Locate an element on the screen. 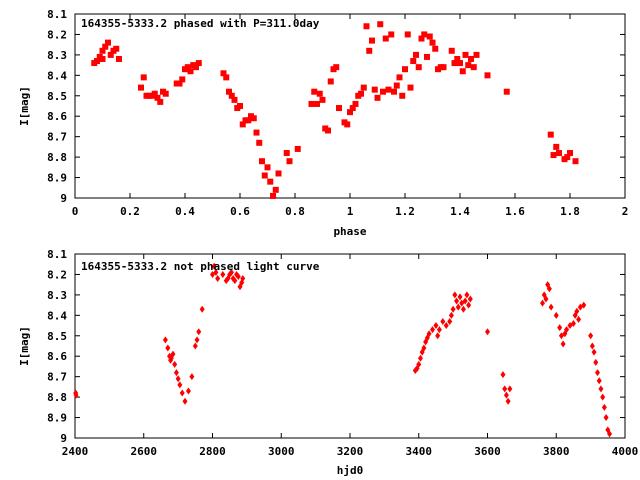 This screenshot has height=480, width=640. x-tick-label: 2400 is located at coordinates (75, 451).